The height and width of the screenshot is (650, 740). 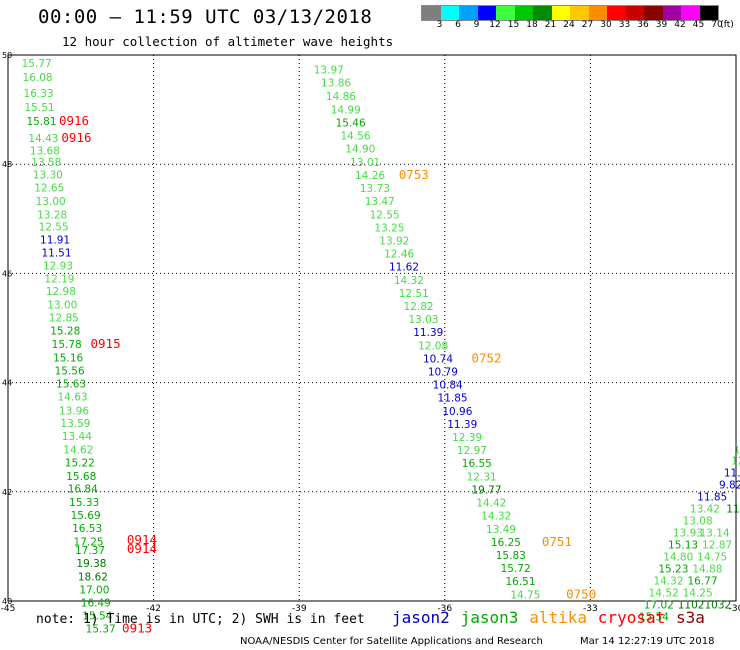 I want to click on swh-label: 15.46, so click(x=351, y=124).